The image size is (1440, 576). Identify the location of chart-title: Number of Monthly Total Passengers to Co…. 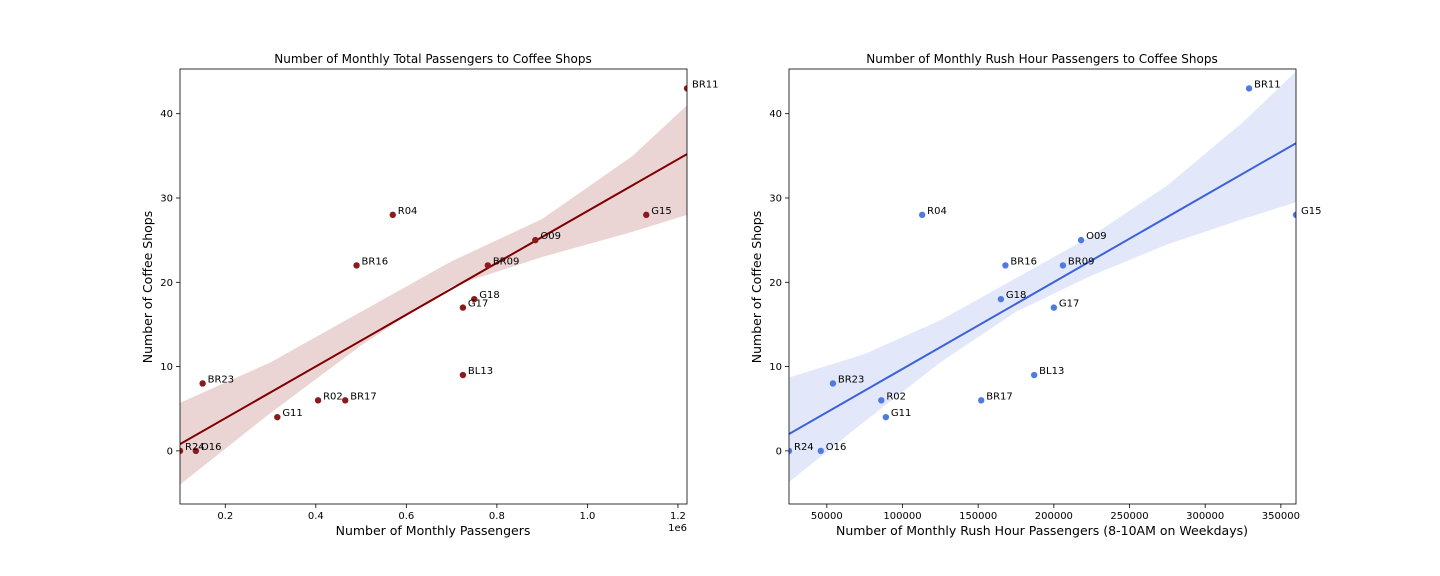
(433, 59).